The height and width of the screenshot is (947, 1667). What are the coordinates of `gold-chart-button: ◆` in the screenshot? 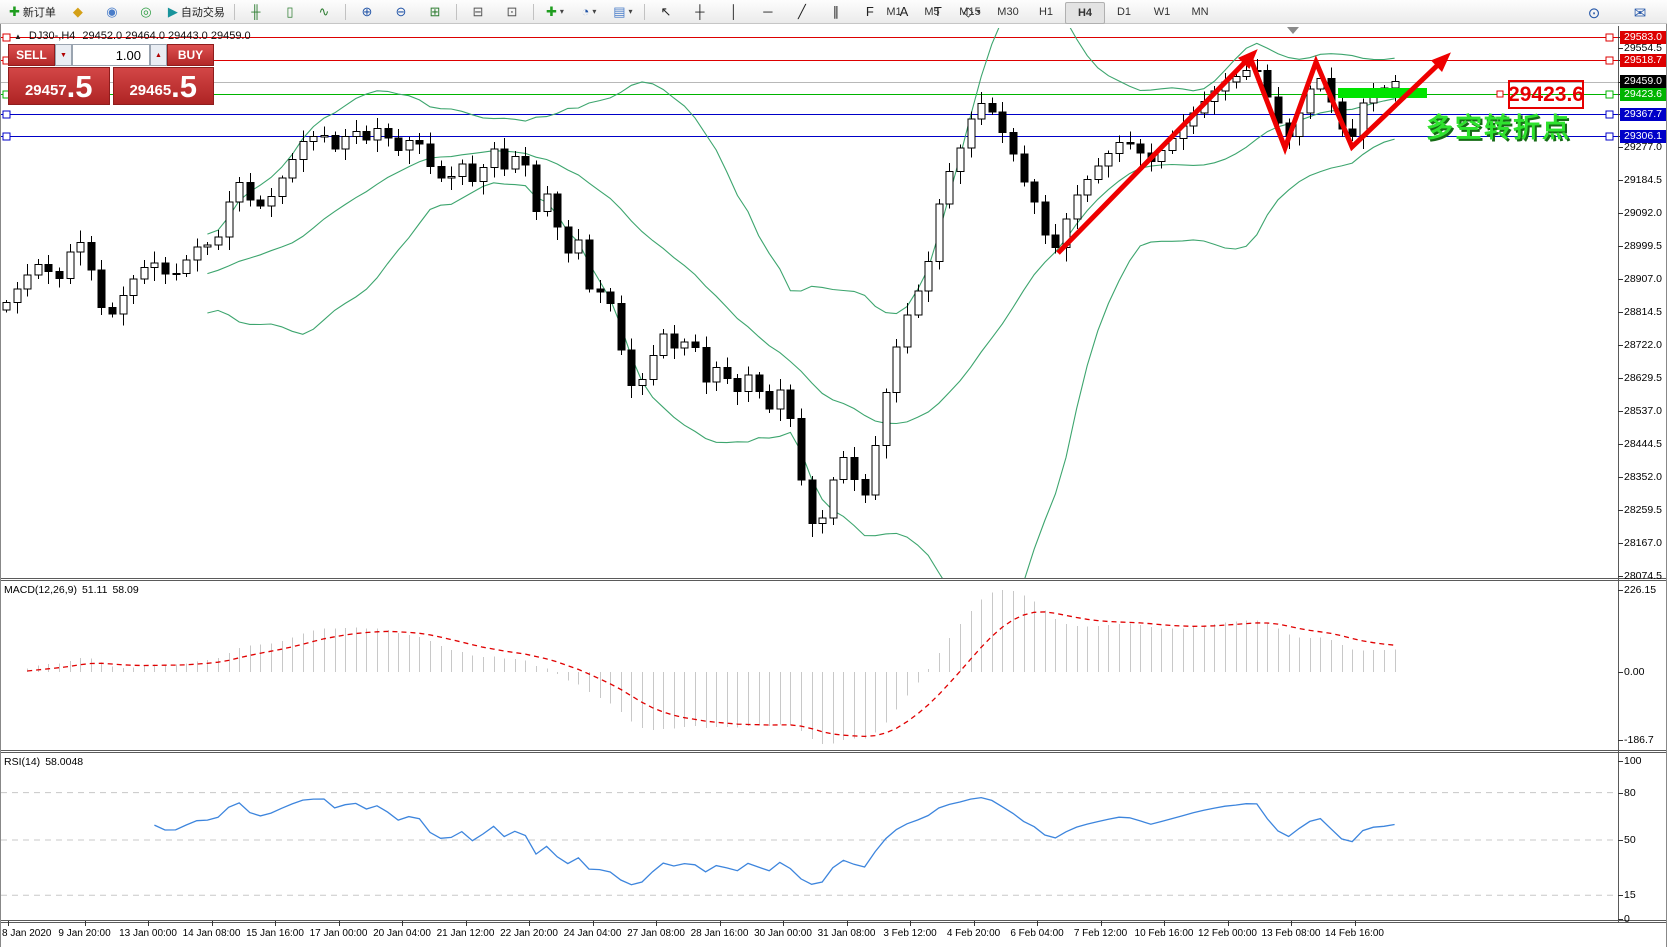 It's located at (78, 12).